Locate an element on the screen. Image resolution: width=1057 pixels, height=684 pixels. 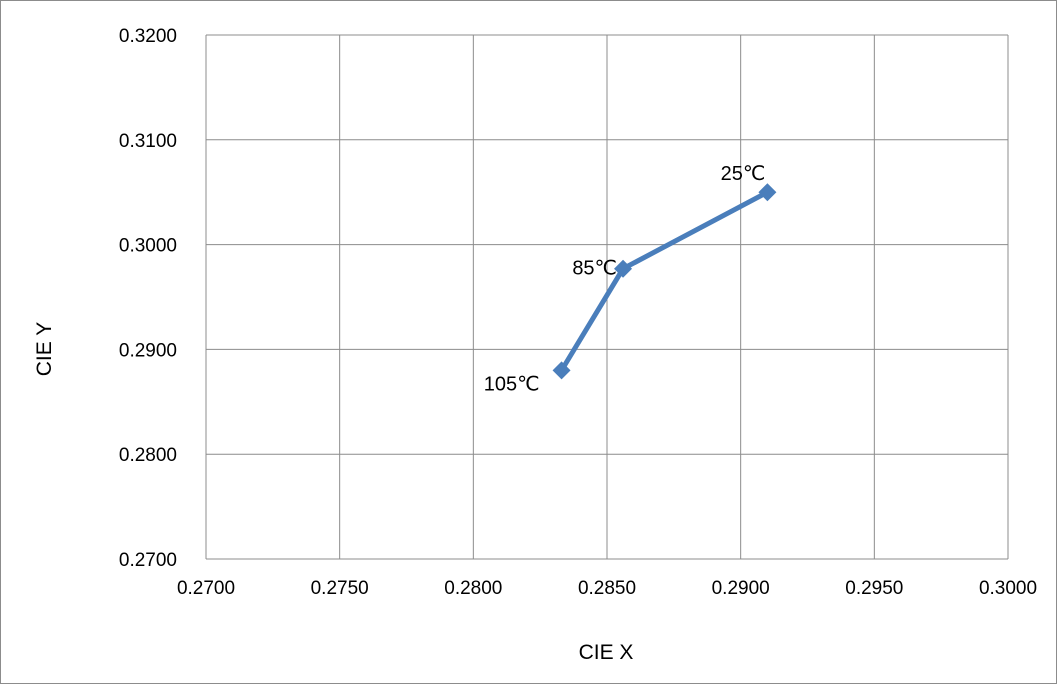
y-axis-title: CIE Y is located at coordinates (44, 349).